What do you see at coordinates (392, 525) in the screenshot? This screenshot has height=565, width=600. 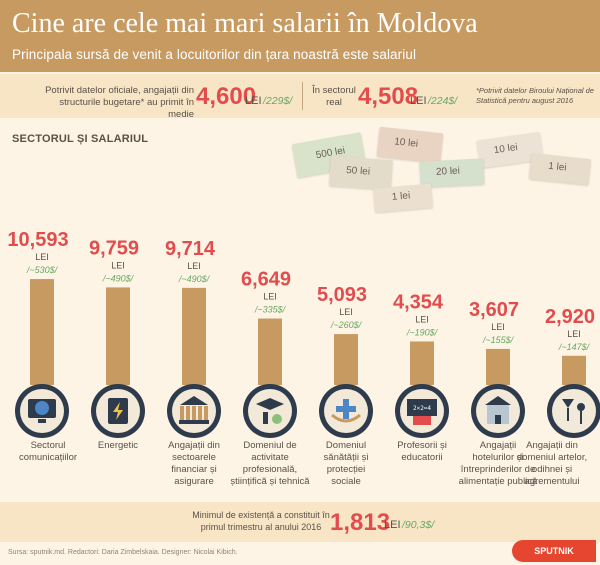 I see `minimum-lei: LEI` at bounding box center [392, 525].